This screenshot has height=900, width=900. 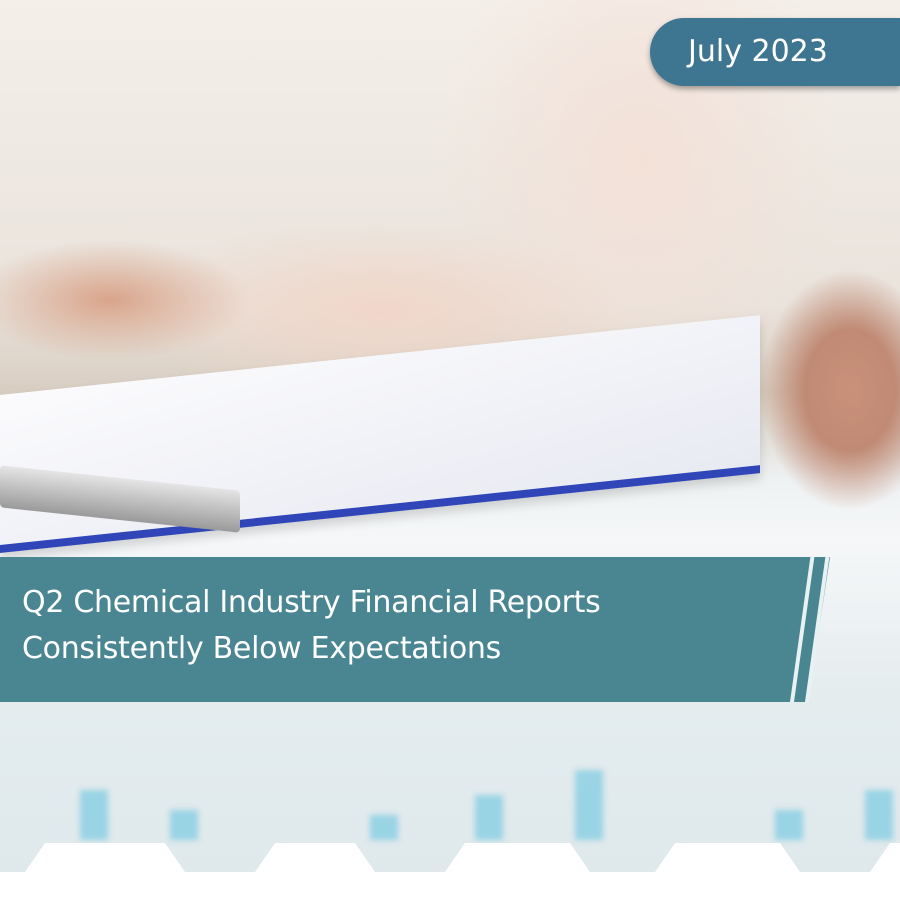 I want to click on title-line-2: Consistently Below Expectations, so click(x=261, y=648).